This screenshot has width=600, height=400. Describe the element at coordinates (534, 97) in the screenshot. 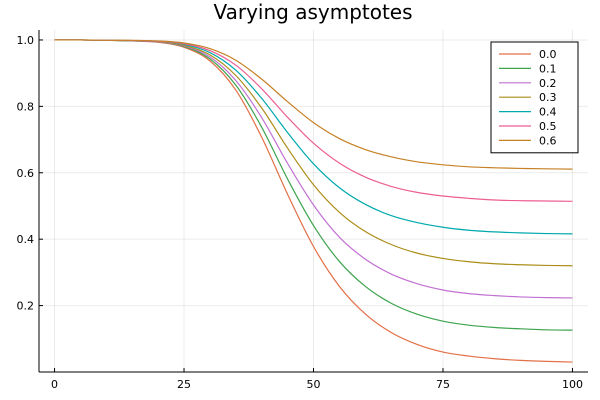

I see `legend: 0.00.1 0.20.3 0.40.50.6` at that location.